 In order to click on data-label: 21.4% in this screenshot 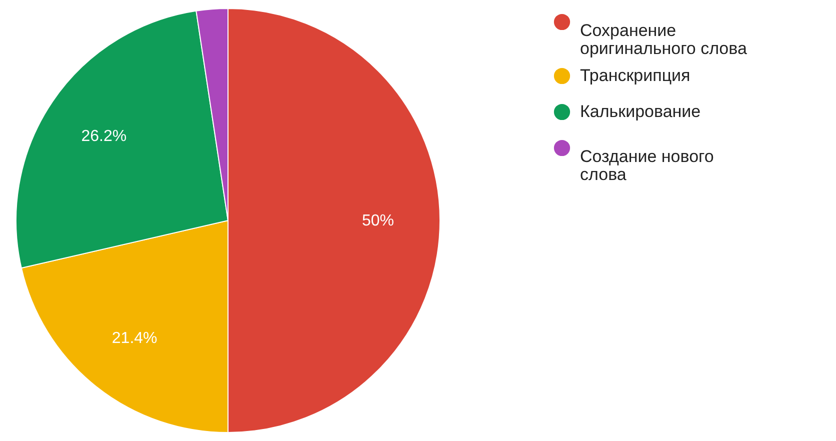, I will do `click(135, 338)`.